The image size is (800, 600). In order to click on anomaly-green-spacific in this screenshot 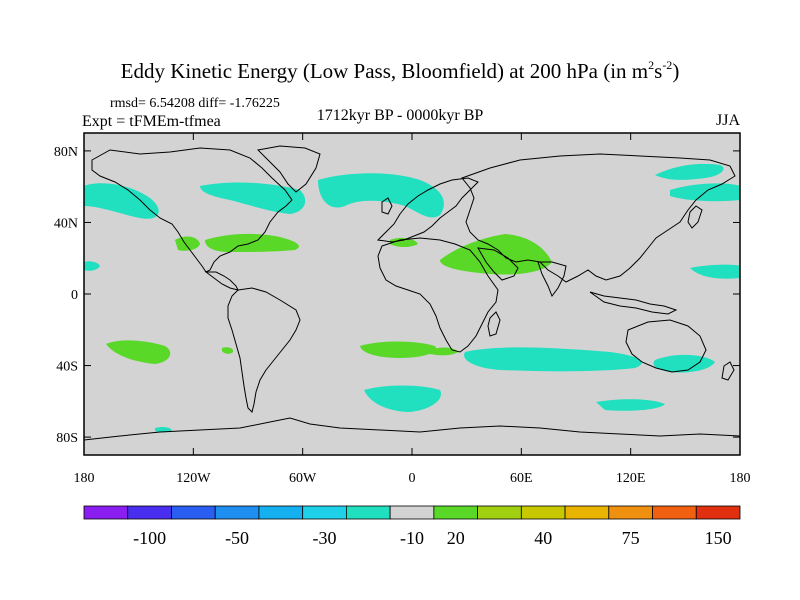, I will do `click(138, 352)`.